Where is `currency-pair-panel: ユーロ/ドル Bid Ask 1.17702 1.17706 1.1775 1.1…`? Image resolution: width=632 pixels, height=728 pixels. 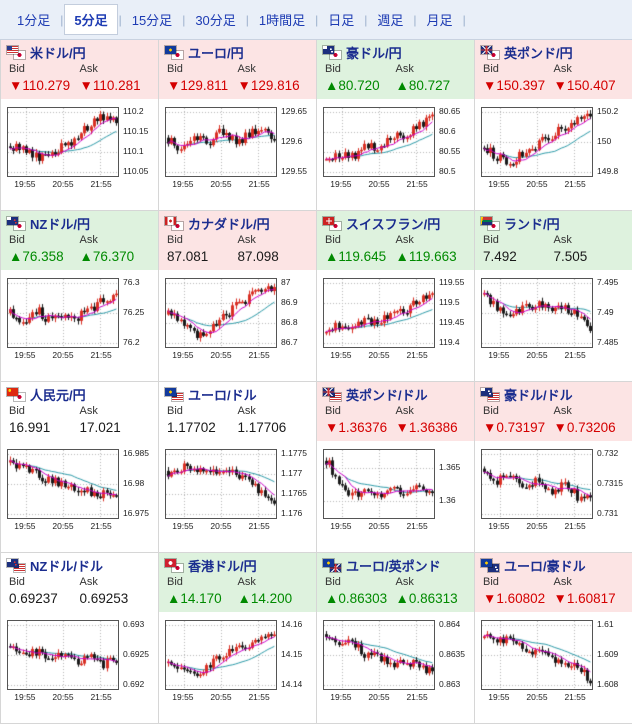 currency-pair-panel: ユーロ/ドル Bid Ask 1.17702 1.17706 1.1775 1.1… is located at coordinates (238, 467).